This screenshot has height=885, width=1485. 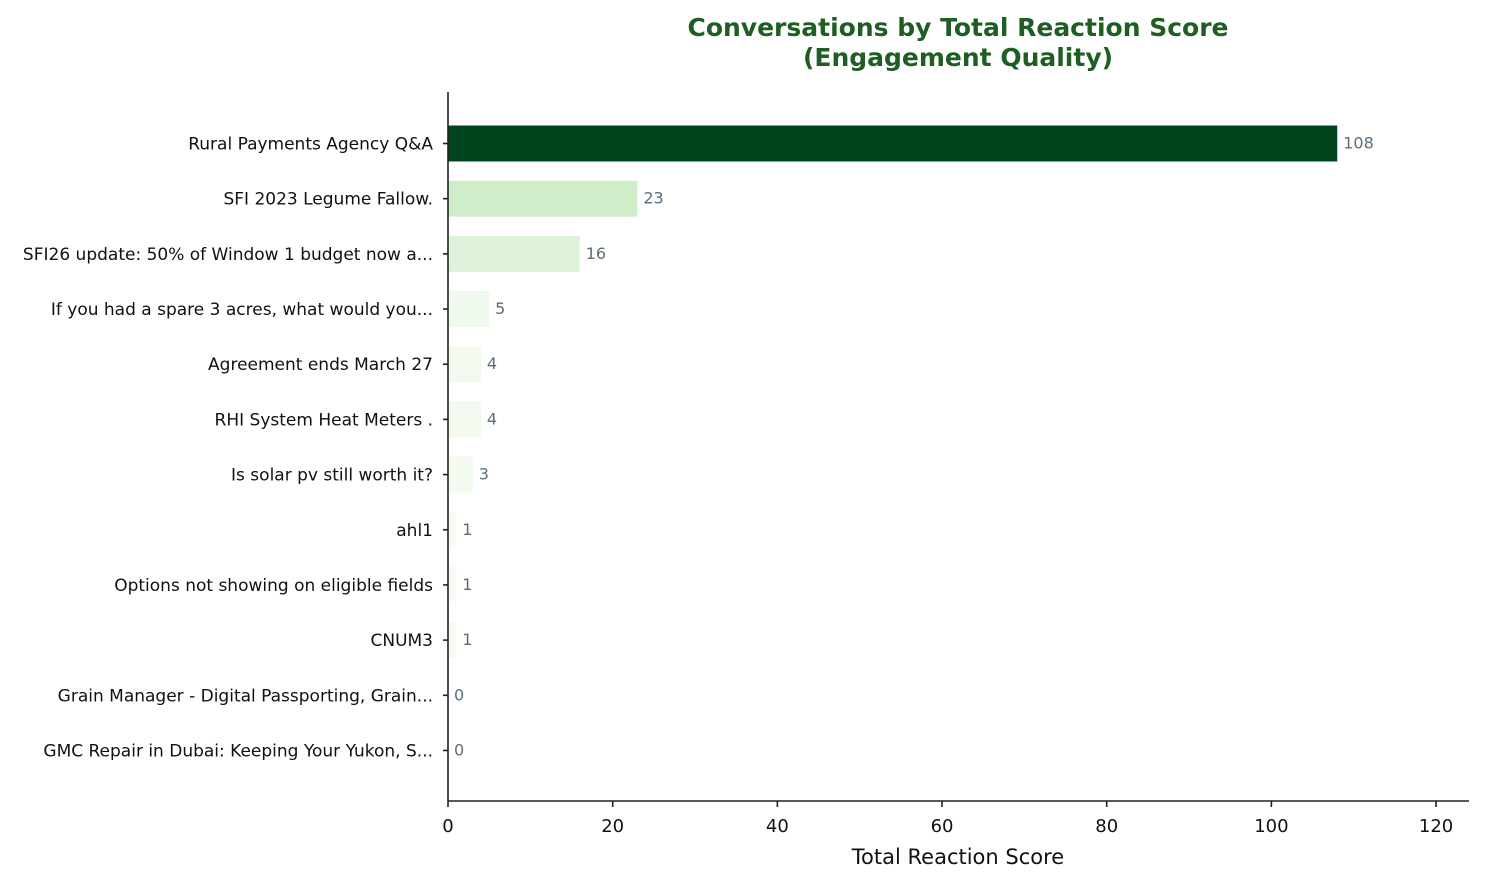 I want to click on x-axis-ticks-group: 0 20 40 60 80 100 120, so click(x=947, y=819).